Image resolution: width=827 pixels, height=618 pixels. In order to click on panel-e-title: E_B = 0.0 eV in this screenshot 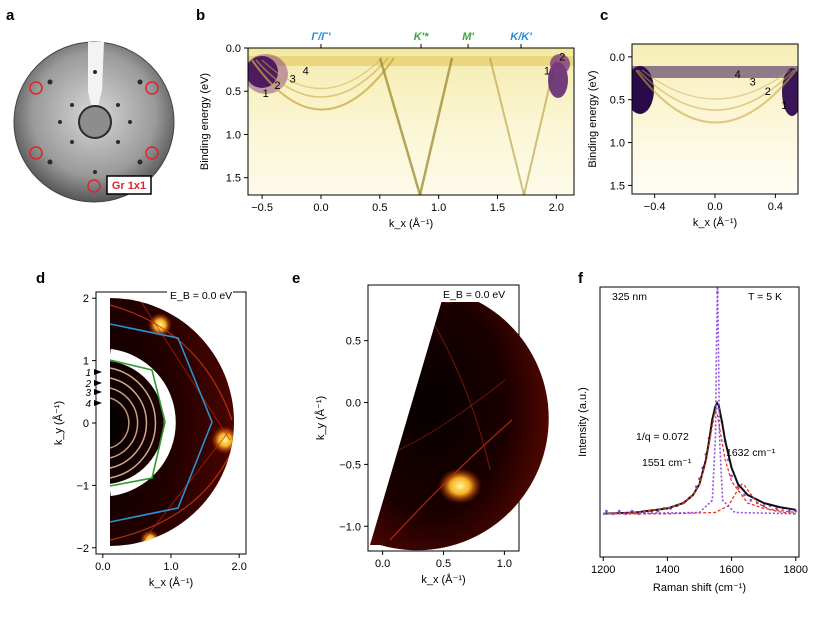, I will do `click(474, 295)`.